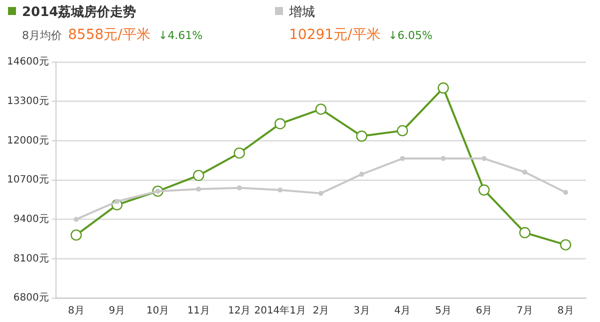 The image size is (600, 322). I want to click on text: 10291元/平米, so click(334, 35).